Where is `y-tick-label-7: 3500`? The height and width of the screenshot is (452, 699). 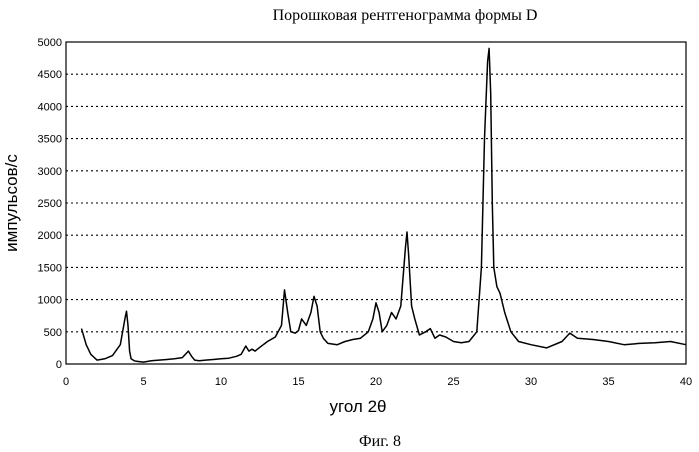 y-tick-label-7: 3500 is located at coordinates (50, 140).